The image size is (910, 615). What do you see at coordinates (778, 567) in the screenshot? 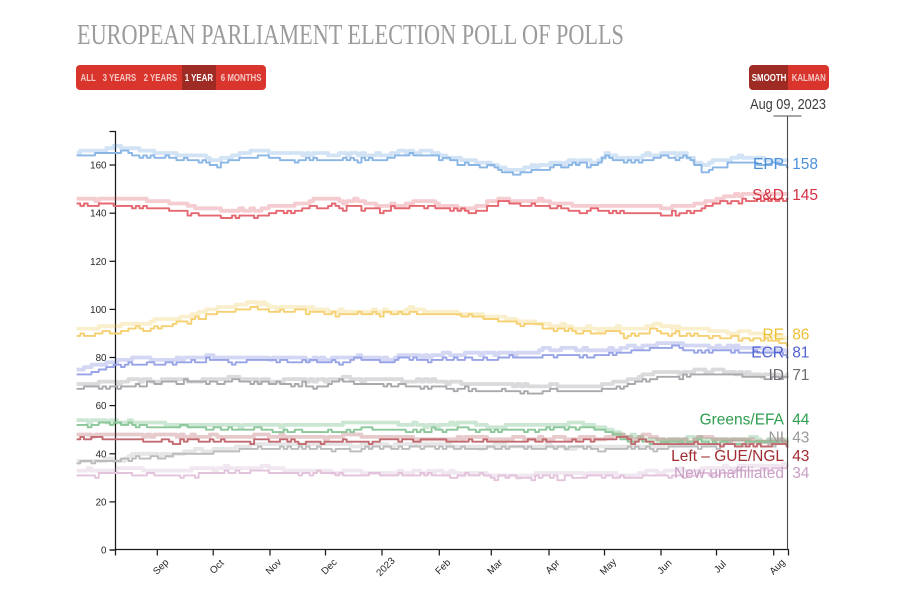
I see `svg-text: Aug` at bounding box center [778, 567].